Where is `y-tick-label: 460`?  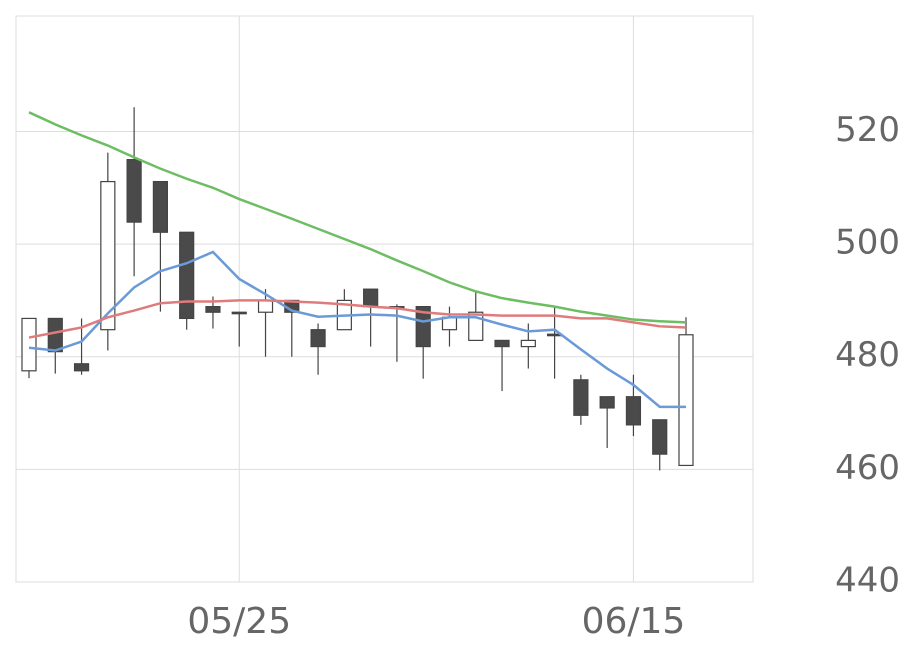 y-tick-label: 460 is located at coordinates (867, 468).